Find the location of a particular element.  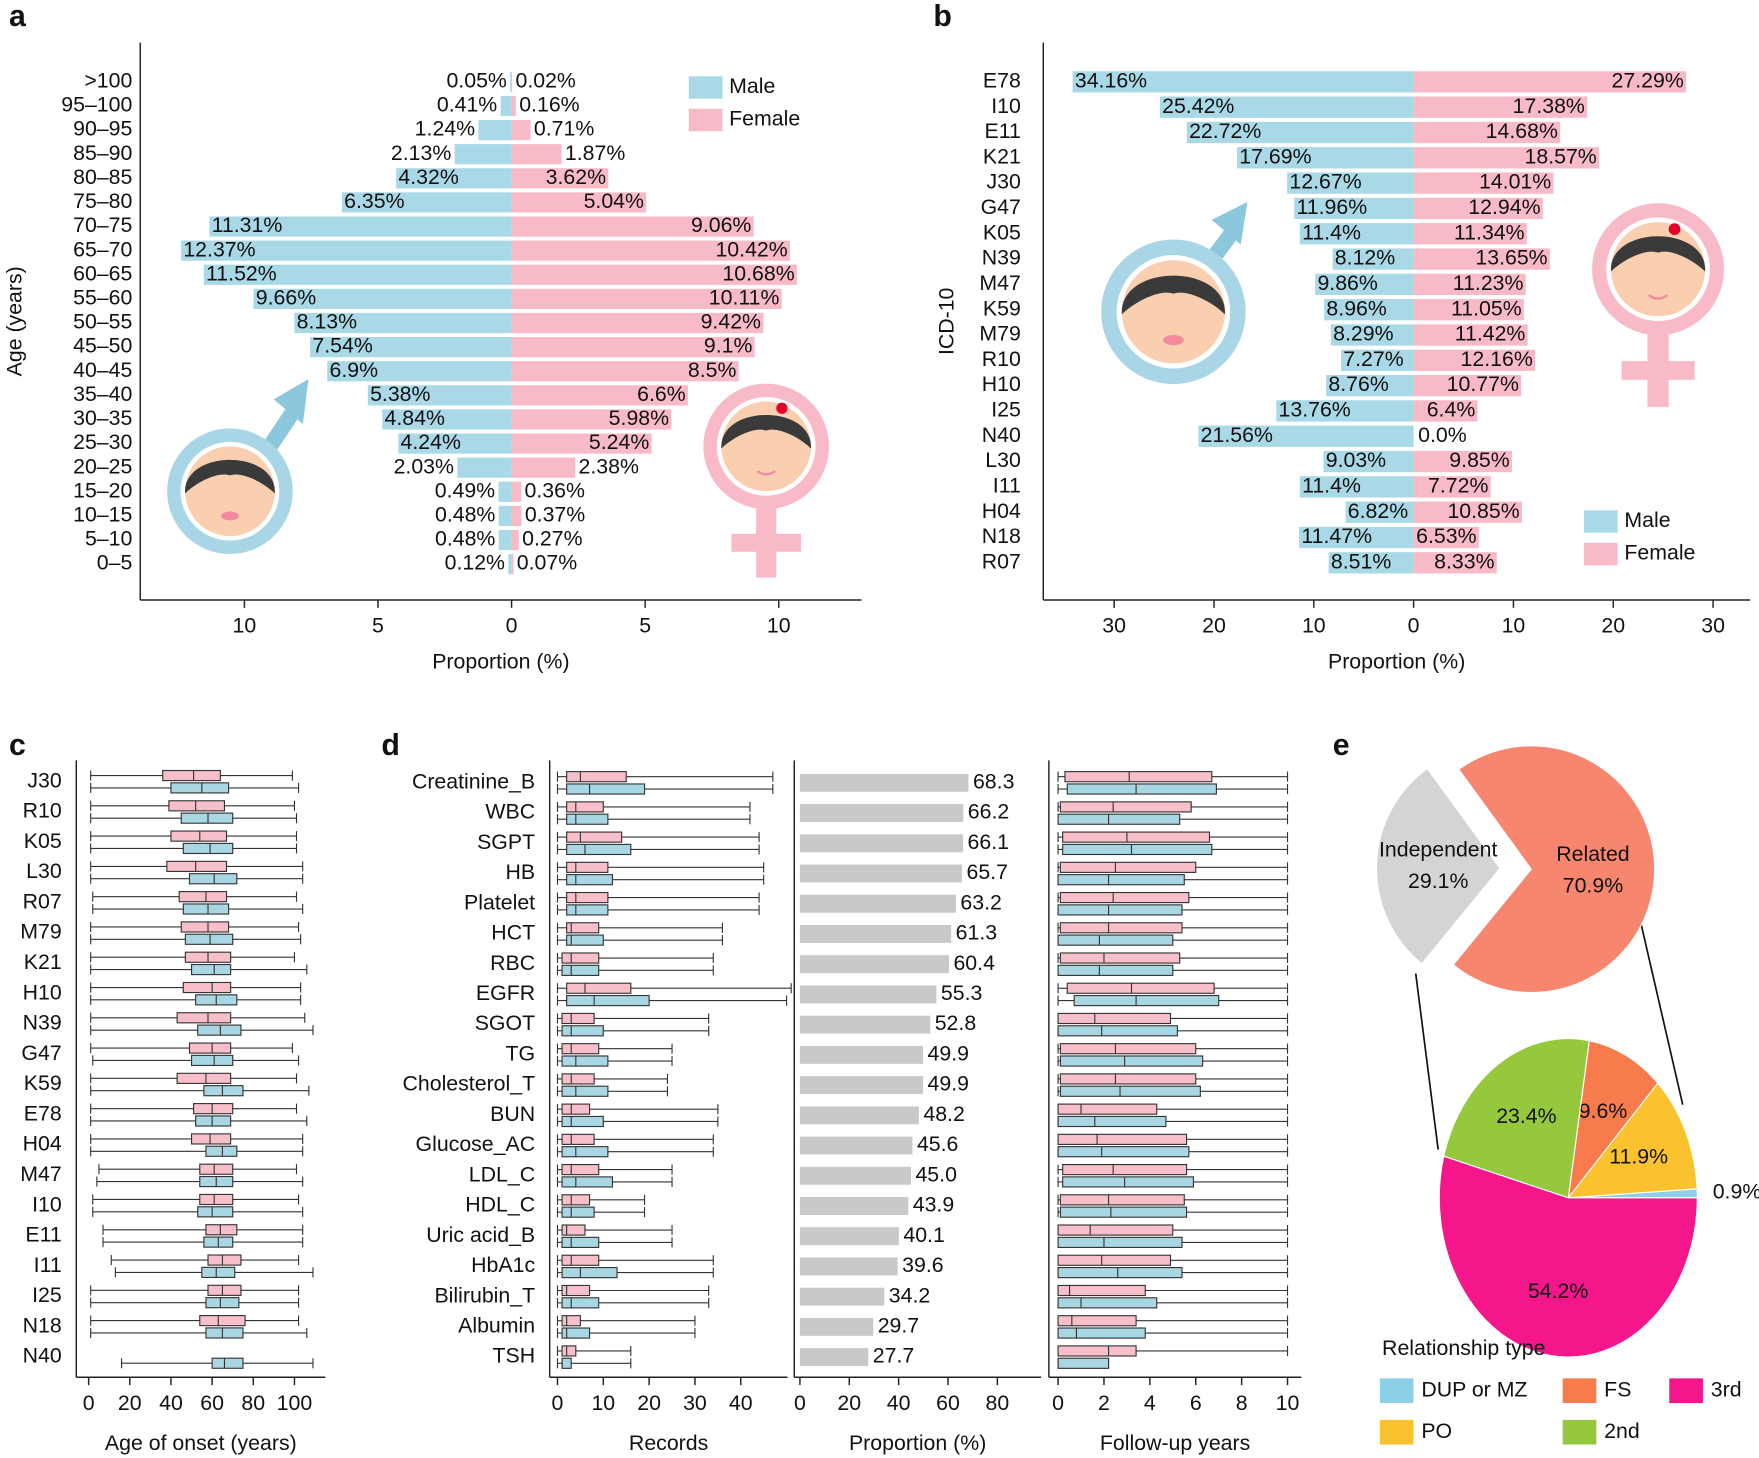

category-label: H10 is located at coordinates (42, 992).